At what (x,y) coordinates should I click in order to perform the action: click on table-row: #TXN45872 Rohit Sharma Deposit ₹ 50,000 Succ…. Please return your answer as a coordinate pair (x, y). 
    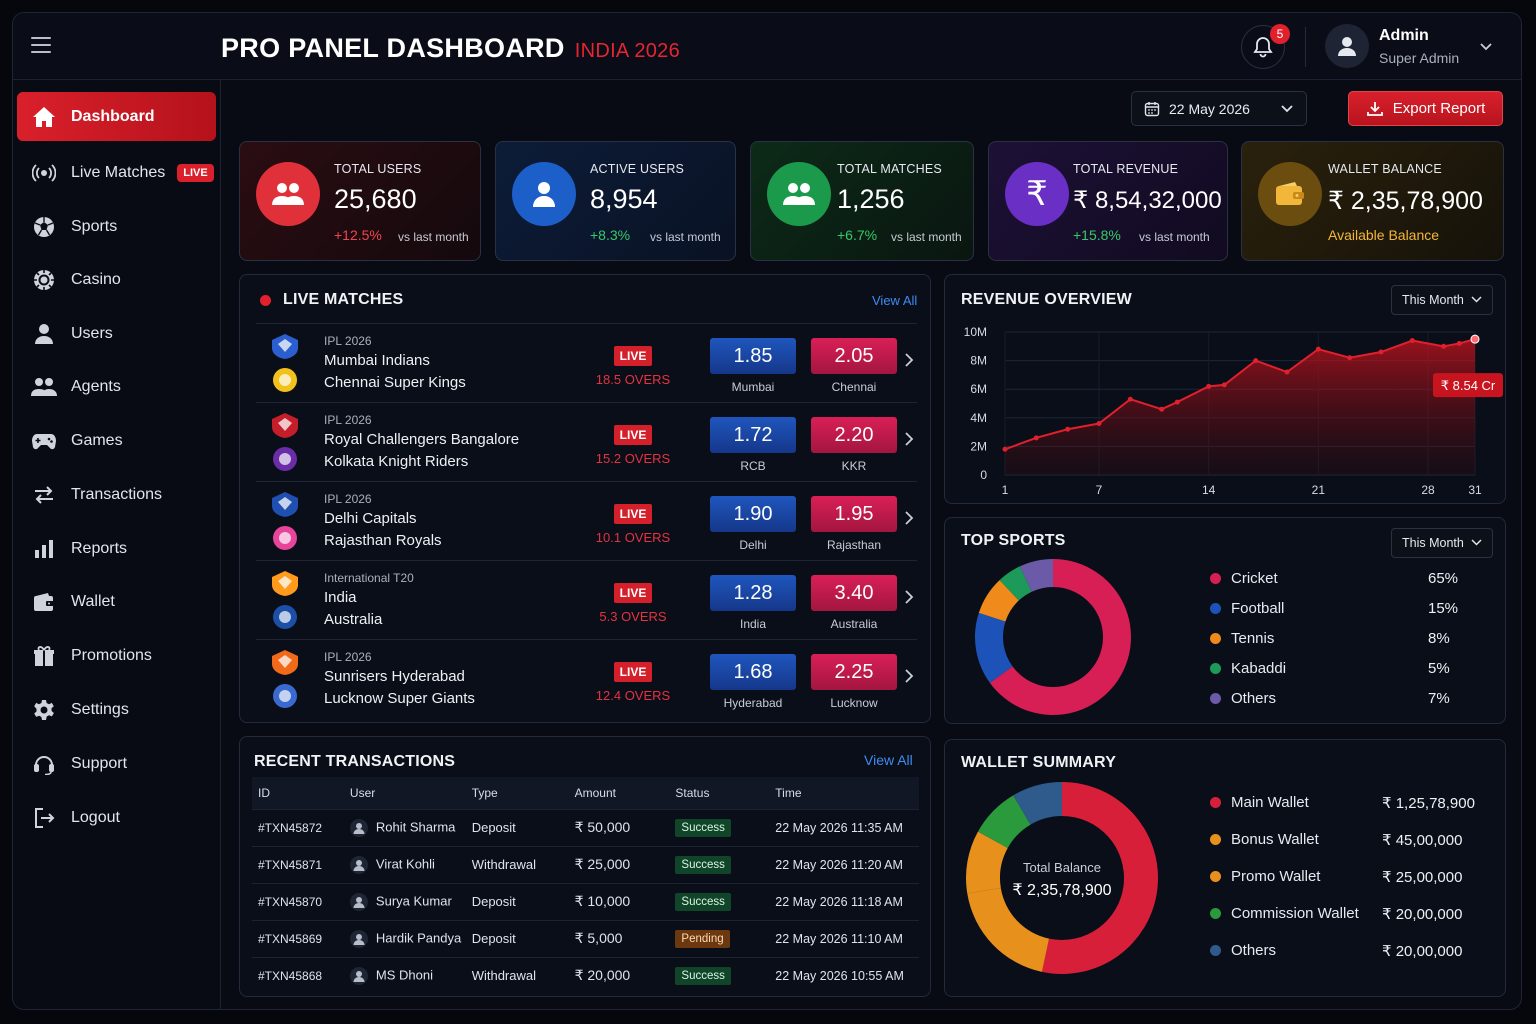
    Looking at the image, I should click on (585, 827).